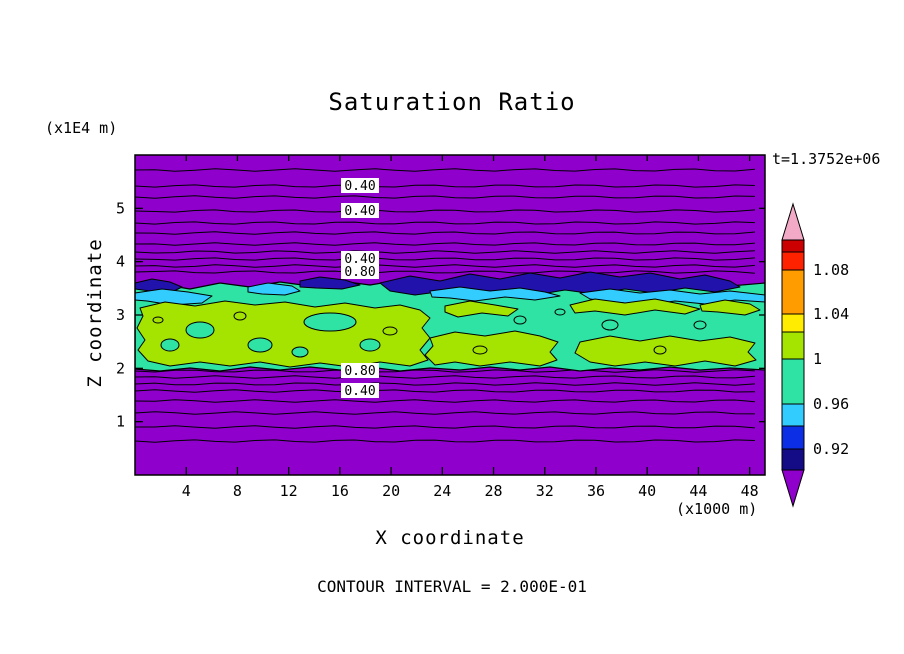 This screenshot has width=904, height=654. What do you see at coordinates (545, 491) in the screenshot?
I see `x-tick-label: 32` at bounding box center [545, 491].